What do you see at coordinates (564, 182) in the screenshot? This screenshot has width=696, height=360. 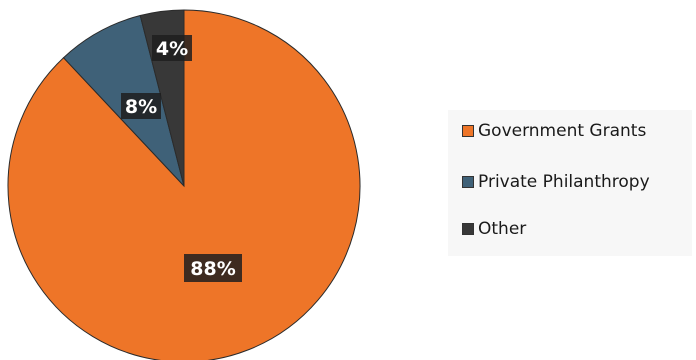 I see `legend-label-private-philanthropy: Private Philanthropy` at bounding box center [564, 182].